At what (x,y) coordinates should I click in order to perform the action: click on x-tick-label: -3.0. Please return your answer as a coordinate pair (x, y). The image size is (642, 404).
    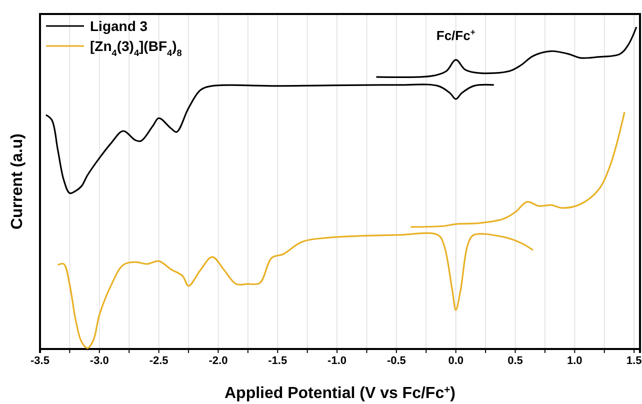
    Looking at the image, I should click on (99, 360).